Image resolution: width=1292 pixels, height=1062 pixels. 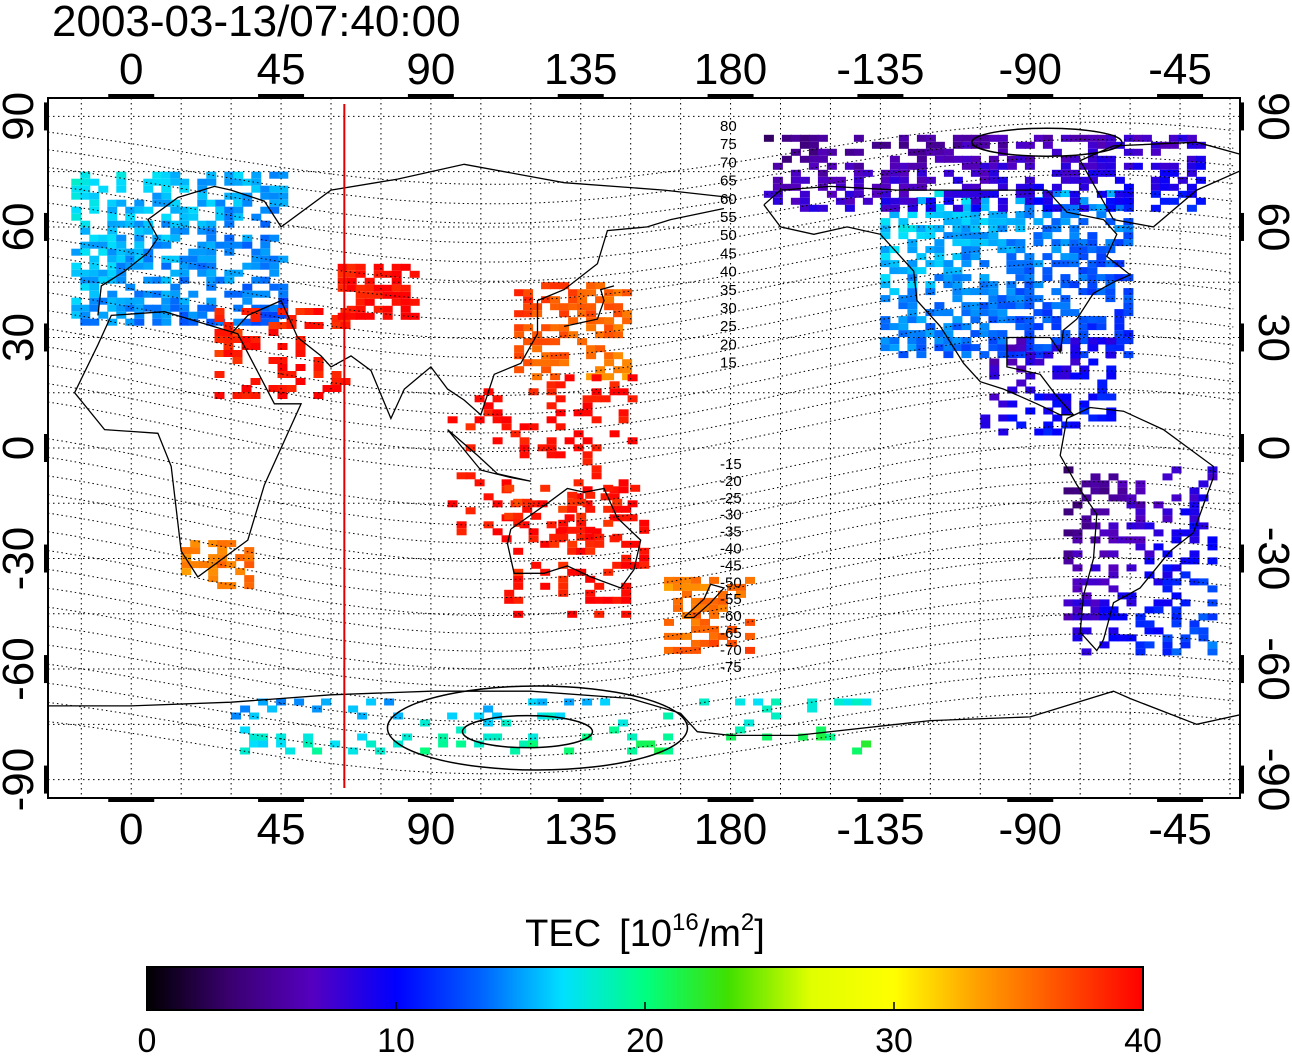 What do you see at coordinates (1270, 451) in the screenshot?
I see `right-latitude-axis: 9060300-30-60-90` at bounding box center [1270, 451].